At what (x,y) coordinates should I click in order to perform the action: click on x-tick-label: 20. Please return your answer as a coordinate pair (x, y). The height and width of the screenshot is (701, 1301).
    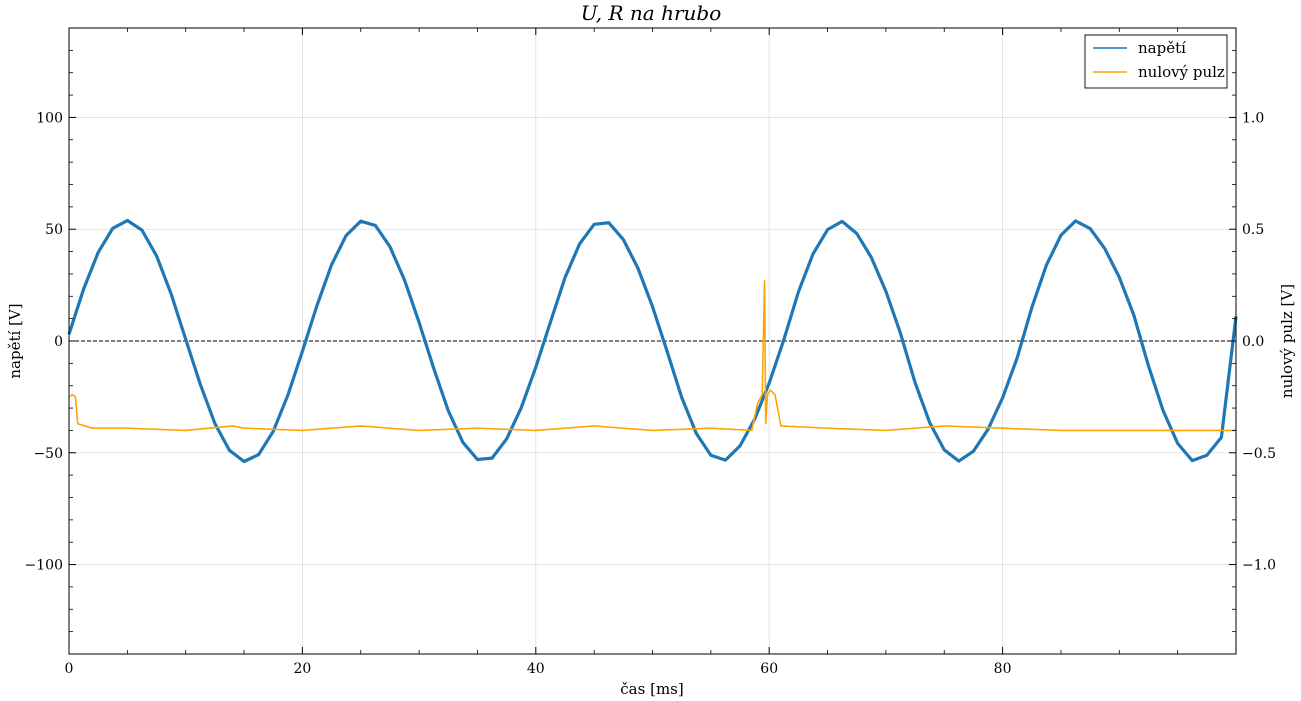
    Looking at the image, I should click on (302, 669).